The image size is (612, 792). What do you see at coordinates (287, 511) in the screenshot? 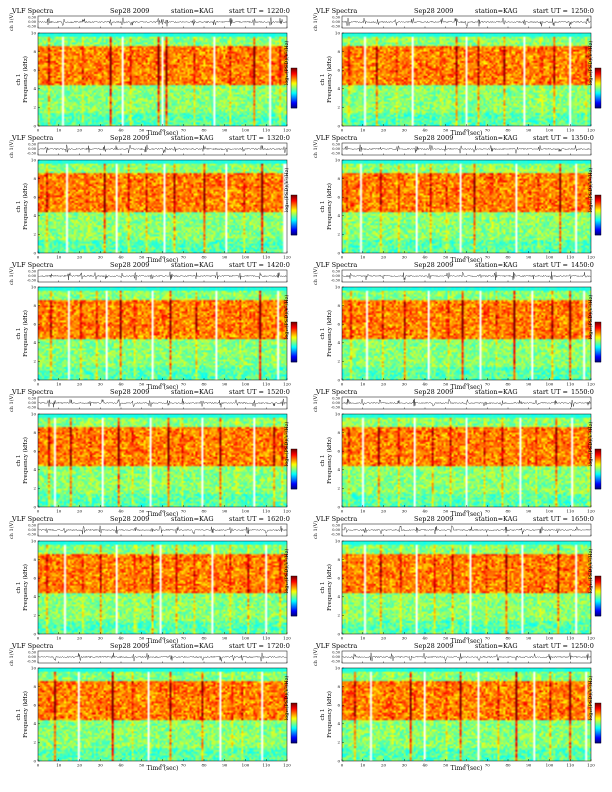
I see `x-tick-label: 120` at bounding box center [287, 511].